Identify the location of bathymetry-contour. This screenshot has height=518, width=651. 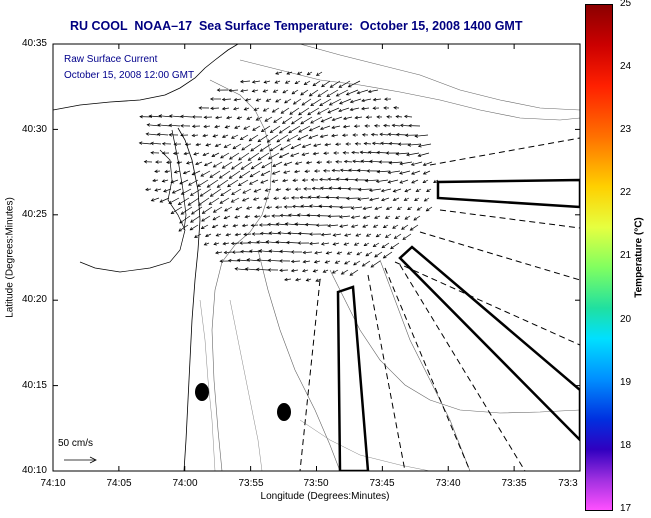
(425, 365).